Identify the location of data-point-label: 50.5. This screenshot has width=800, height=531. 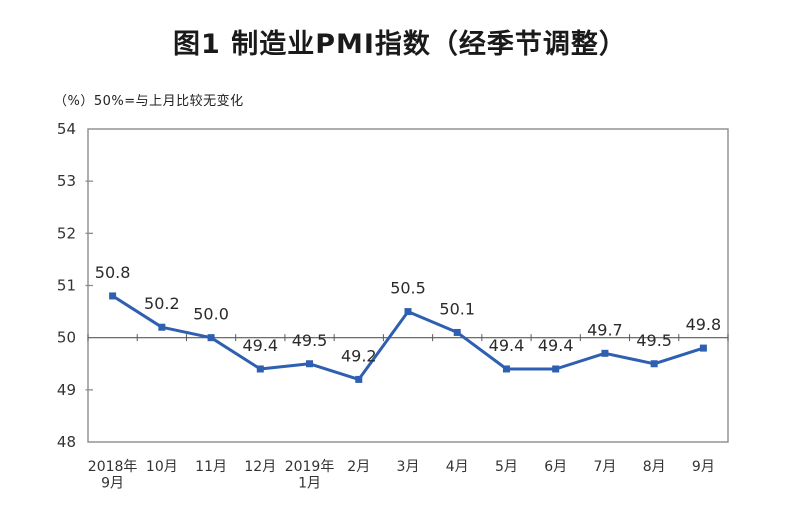
(408, 288).